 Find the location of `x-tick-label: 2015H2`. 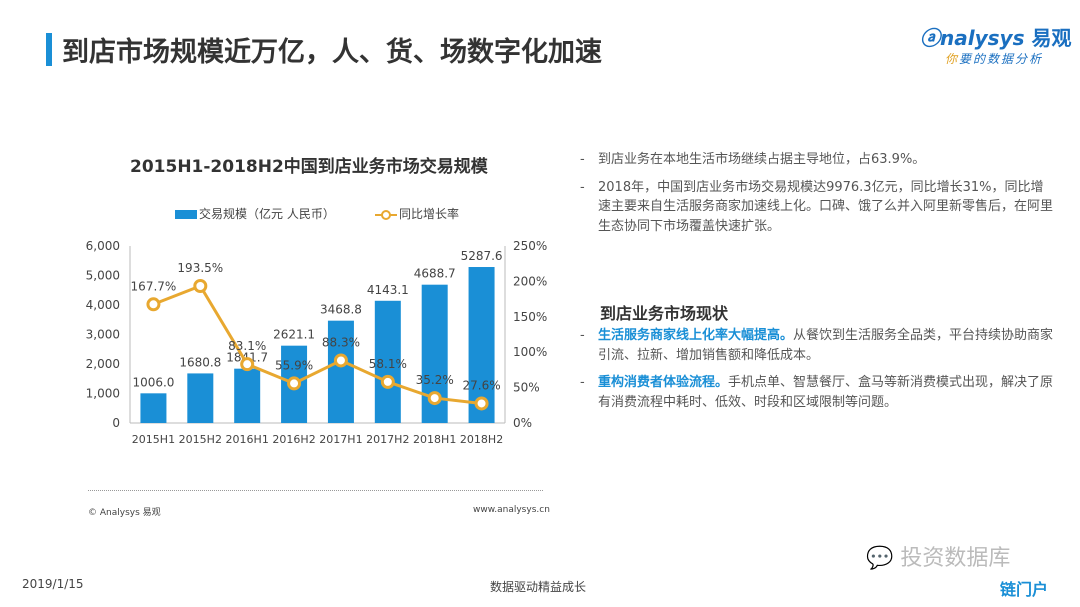

x-tick-label: 2015H2 is located at coordinates (200, 439).